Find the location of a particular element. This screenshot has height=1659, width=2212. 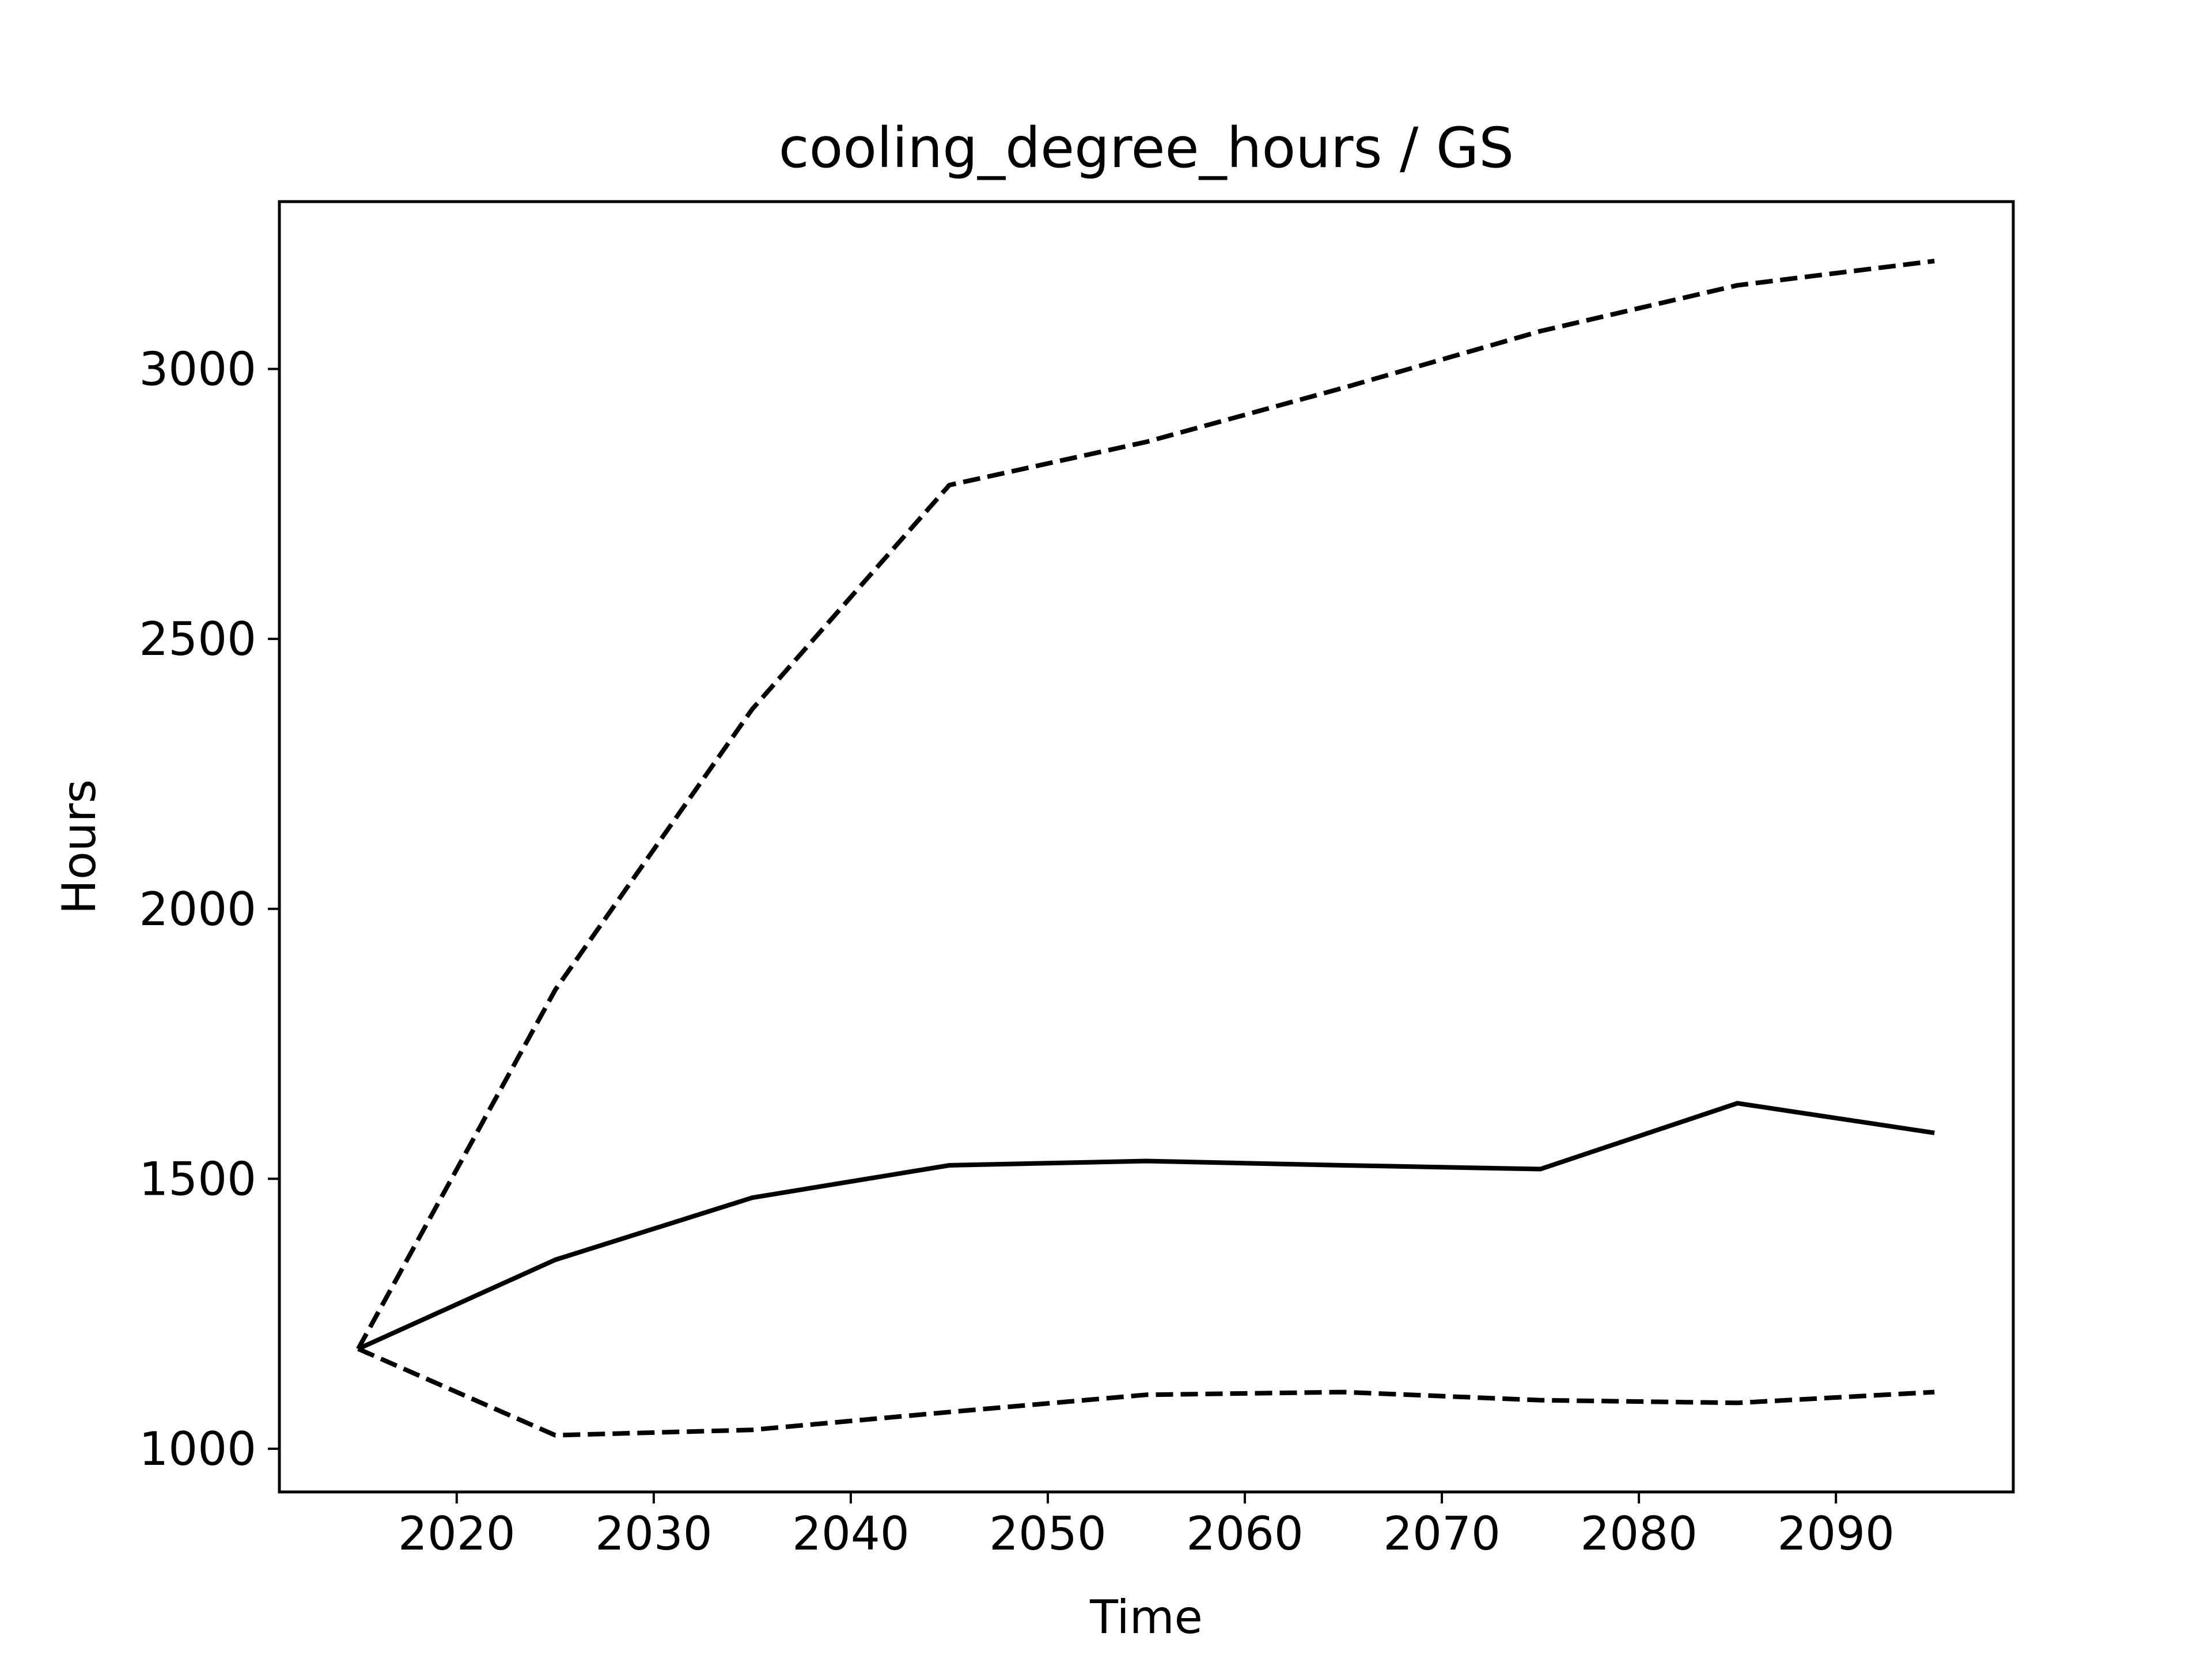

x-axis: 2020 2030 2040 2050 2060 2070 2080 2090 is located at coordinates (1146, 1526).